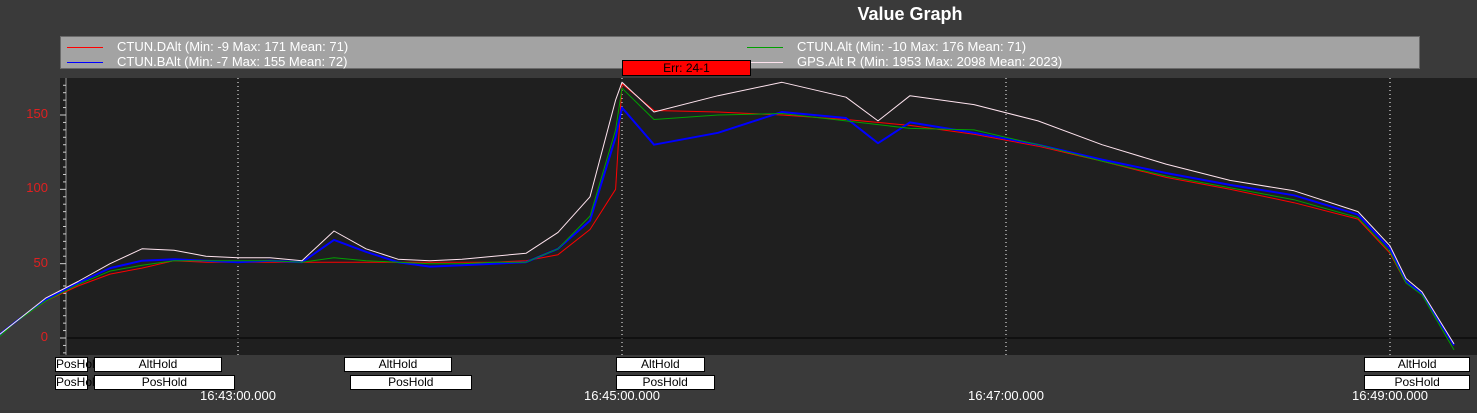 This screenshot has height=413, width=1477. What do you see at coordinates (910, 14) in the screenshot?
I see `chart-title: Value Graph` at bounding box center [910, 14].